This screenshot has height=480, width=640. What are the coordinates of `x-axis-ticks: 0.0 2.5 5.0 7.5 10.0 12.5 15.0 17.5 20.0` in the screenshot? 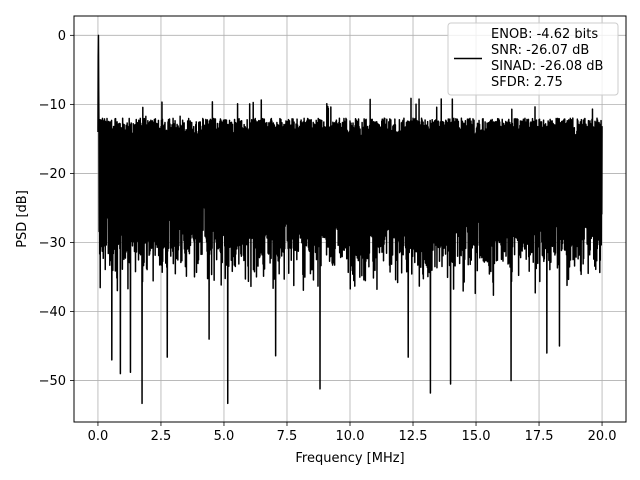 It's located at (352, 433).